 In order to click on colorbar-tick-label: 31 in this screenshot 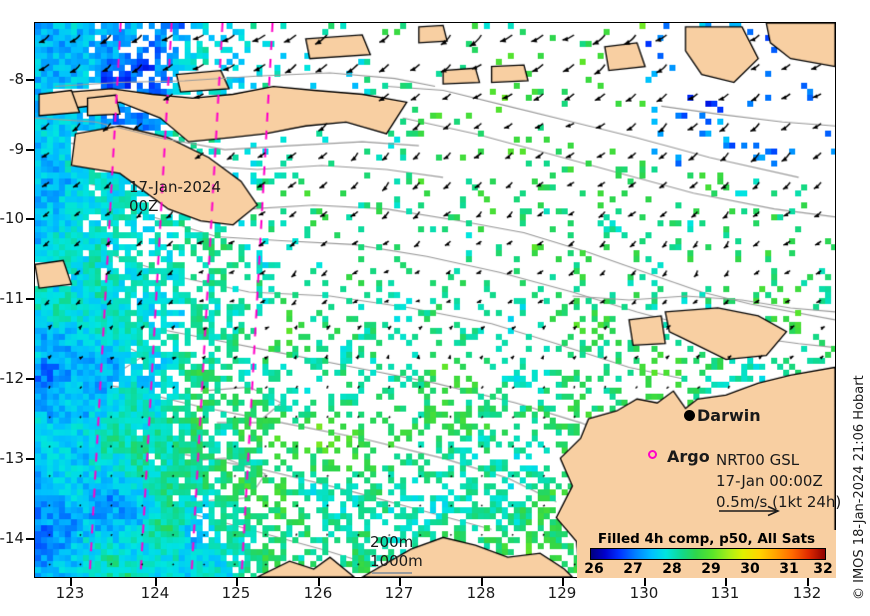, I will do `click(789, 569)`.